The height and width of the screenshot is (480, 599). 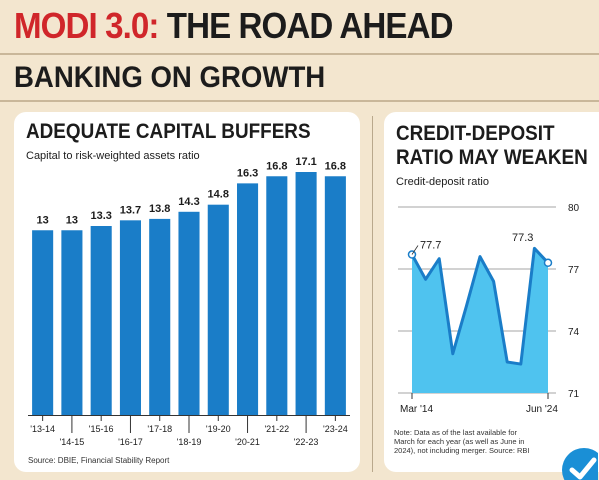 I want to click on cd-y-tick-label: 77, so click(x=574, y=270).